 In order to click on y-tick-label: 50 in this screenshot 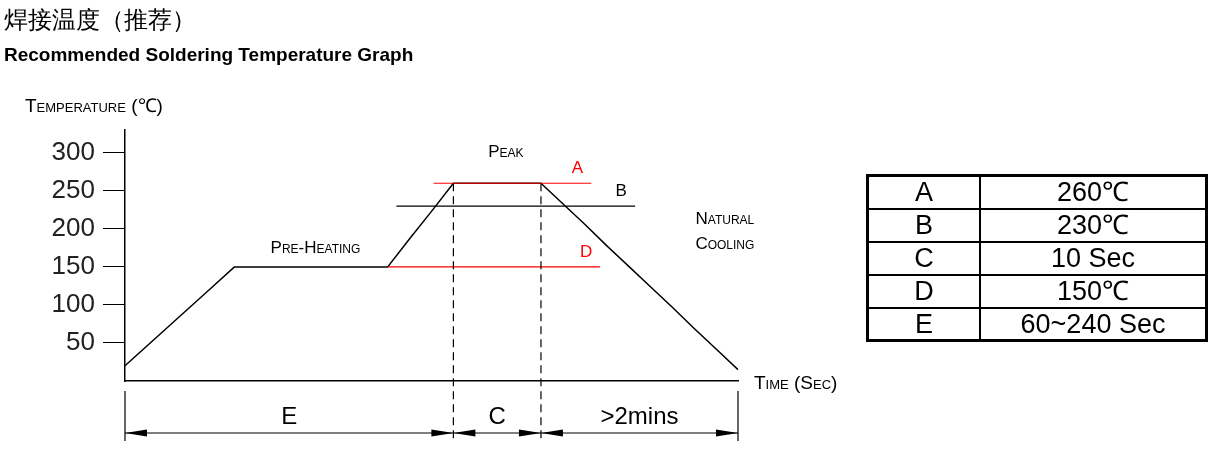, I will do `click(80, 341)`.